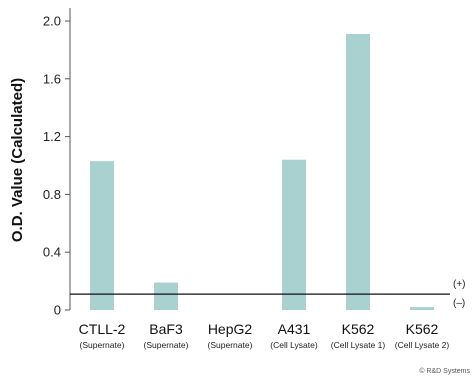  Describe the element at coordinates (294, 329) in the screenshot. I see `x-category-label: A431` at that location.